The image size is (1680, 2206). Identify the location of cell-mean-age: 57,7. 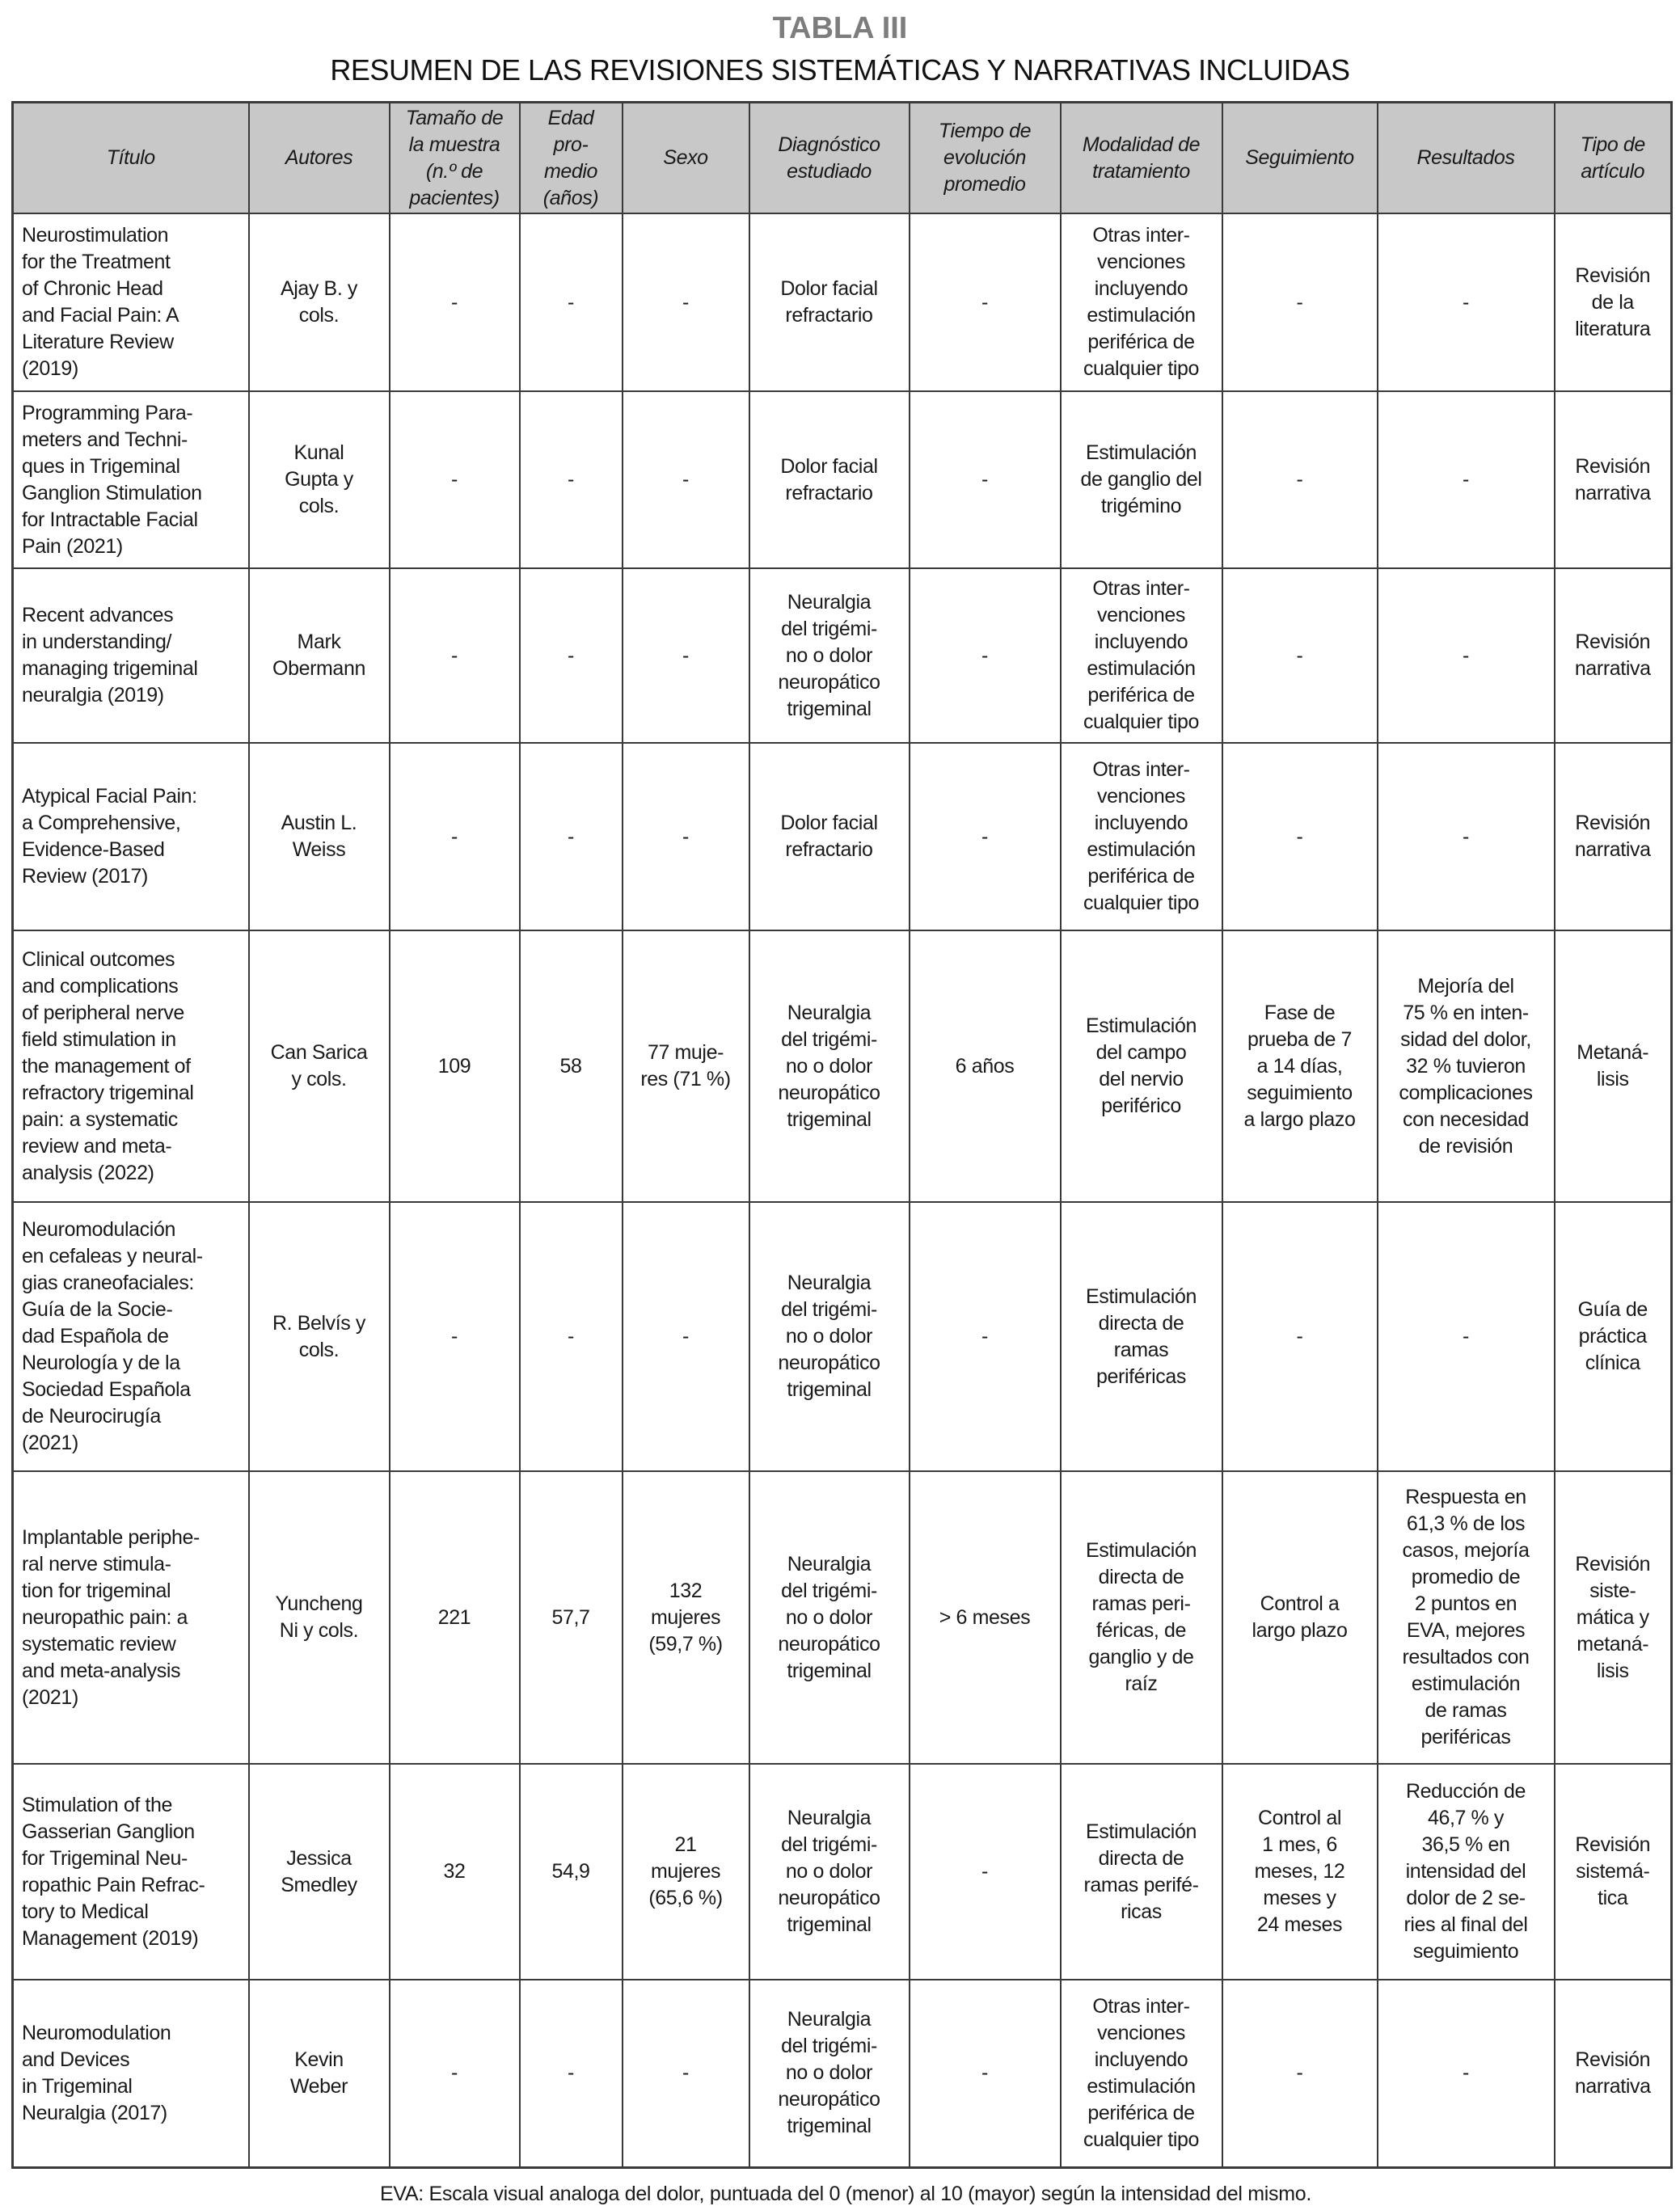
(570, 1617).